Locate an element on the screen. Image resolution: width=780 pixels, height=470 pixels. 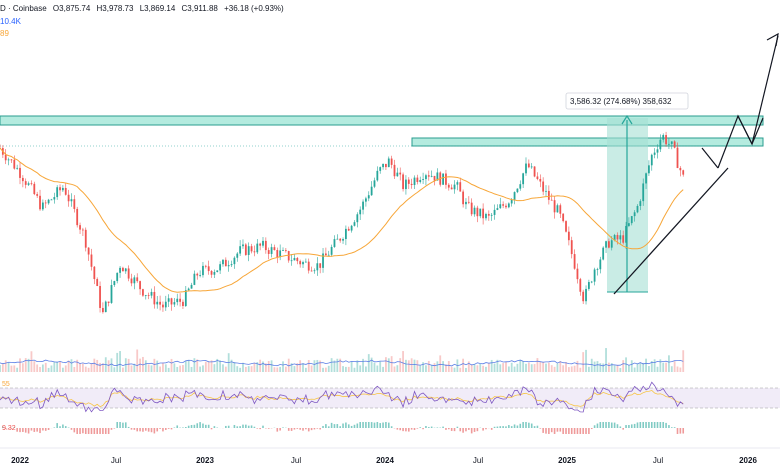
rsi-line is located at coordinates (342, 397).